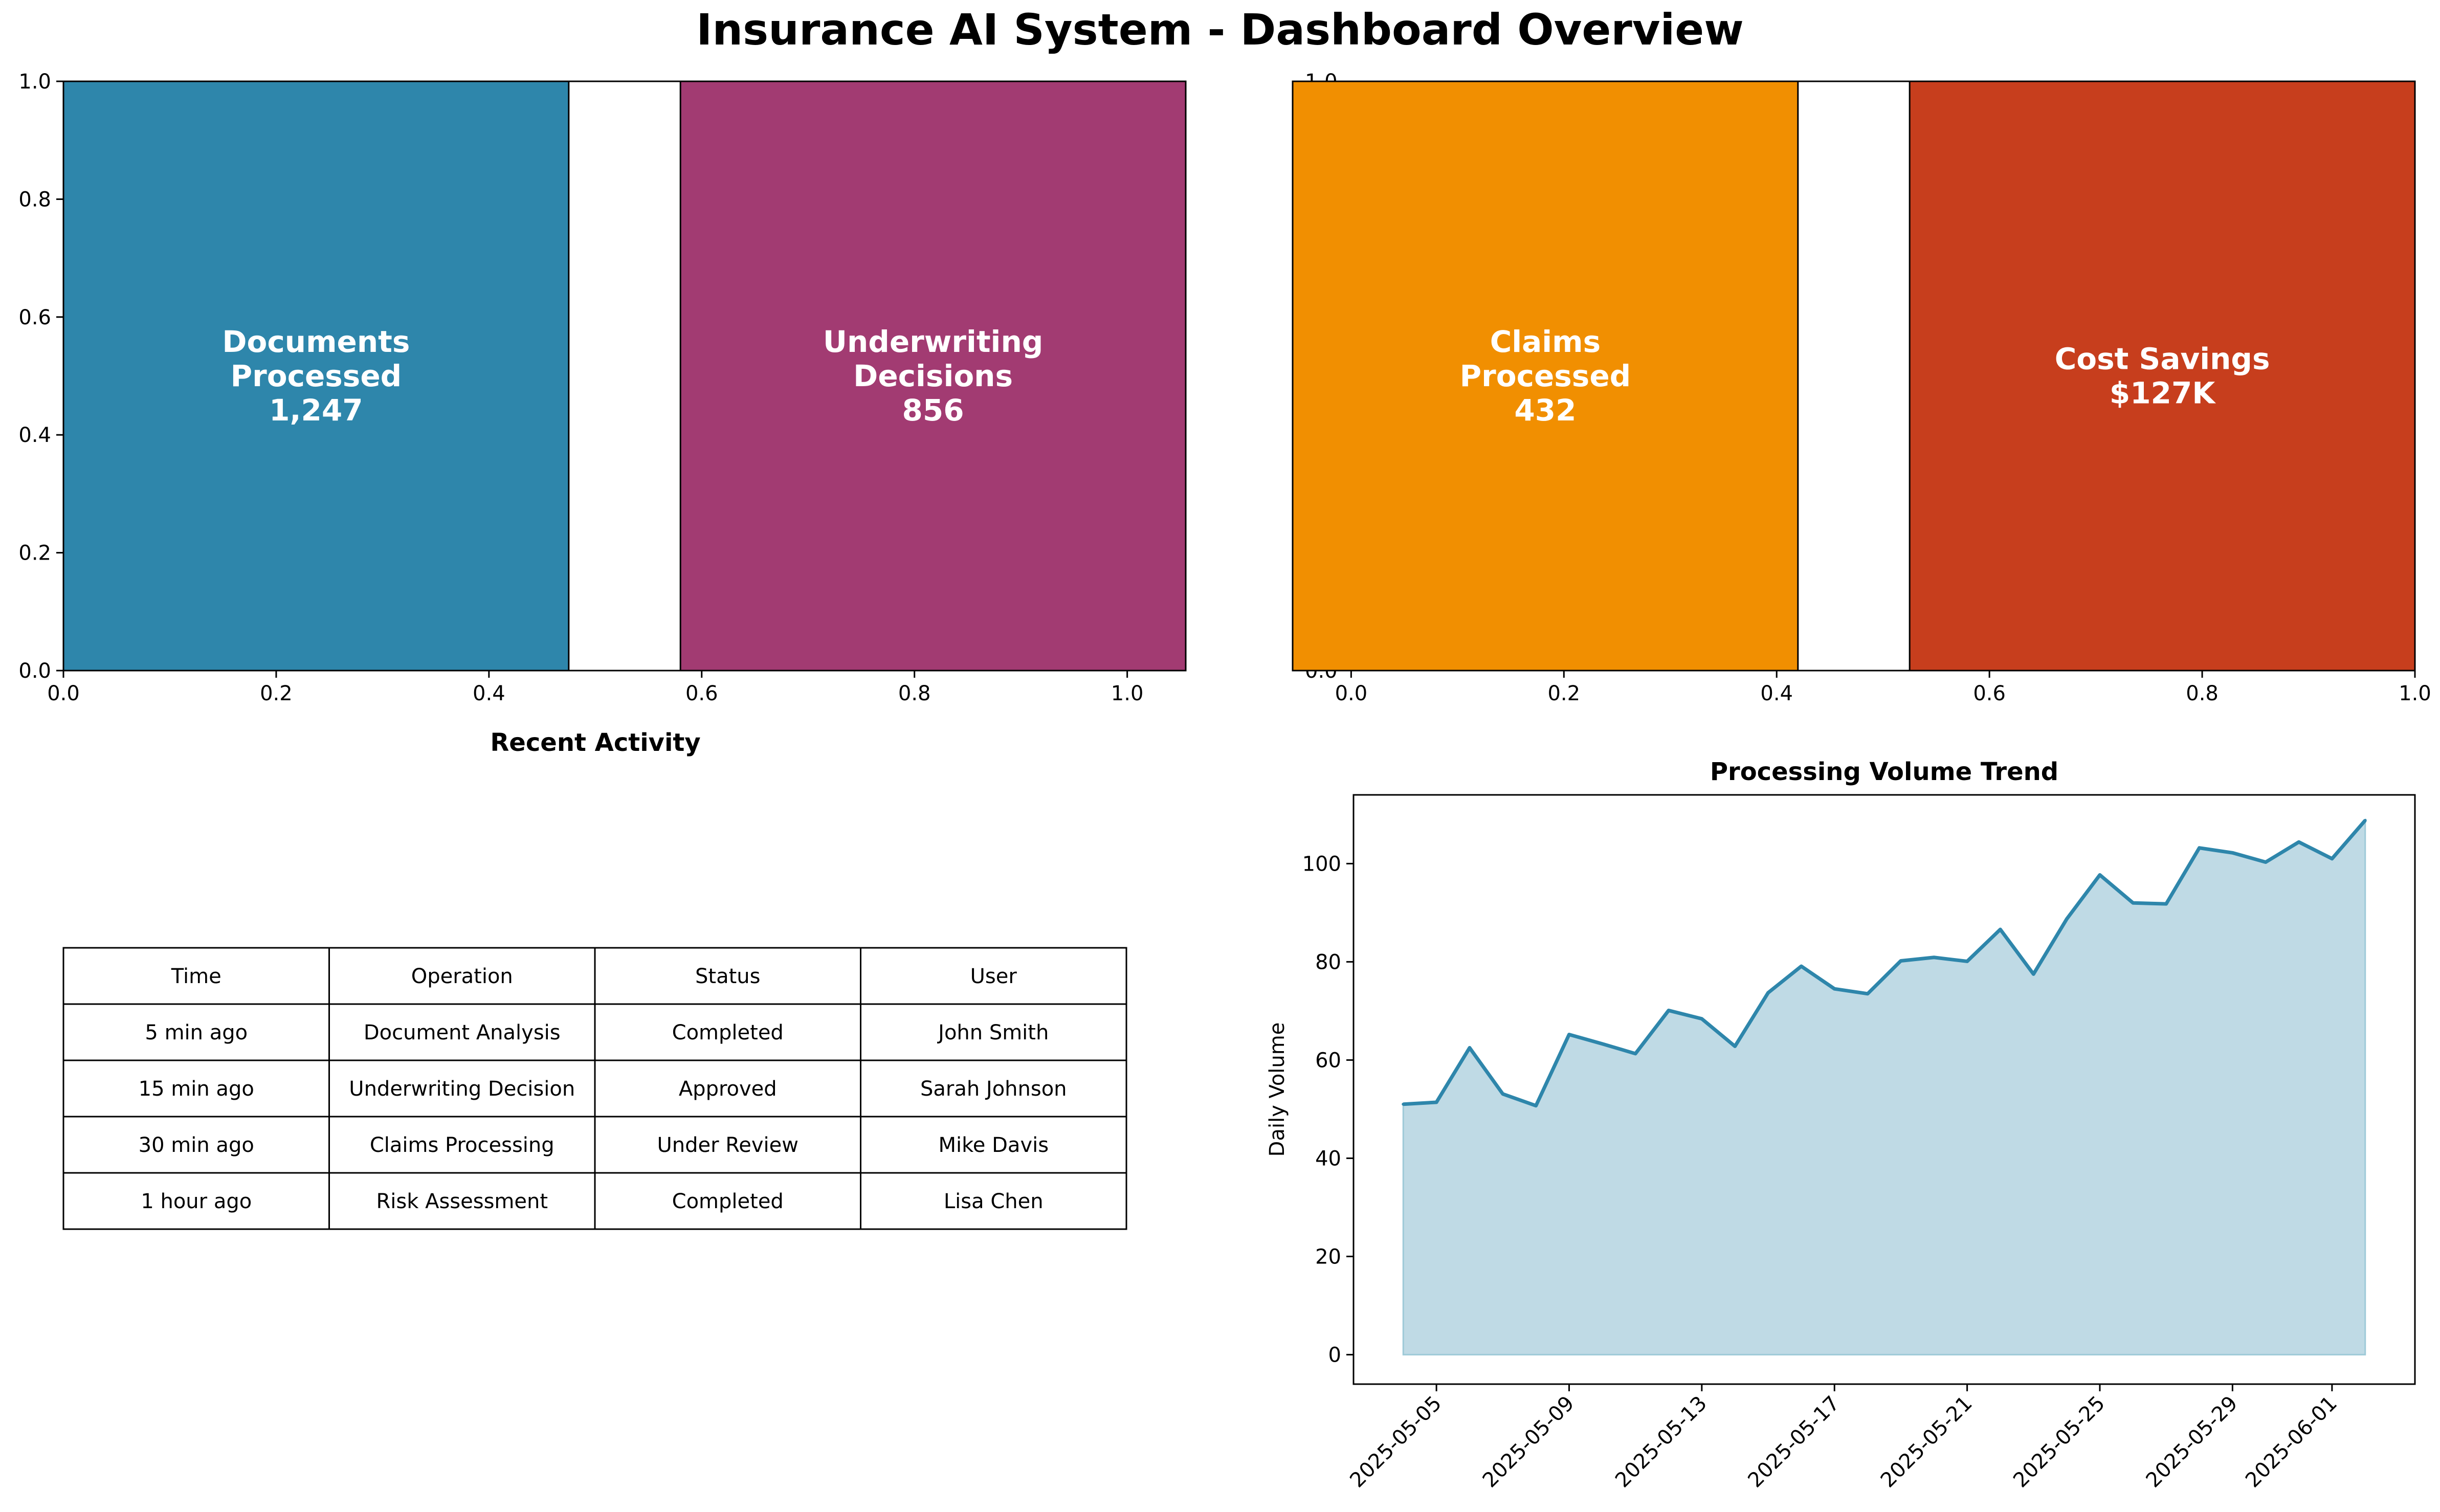  Describe the element at coordinates (1328, 1257) in the screenshot. I see `trend-ytick-label: 20` at that location.